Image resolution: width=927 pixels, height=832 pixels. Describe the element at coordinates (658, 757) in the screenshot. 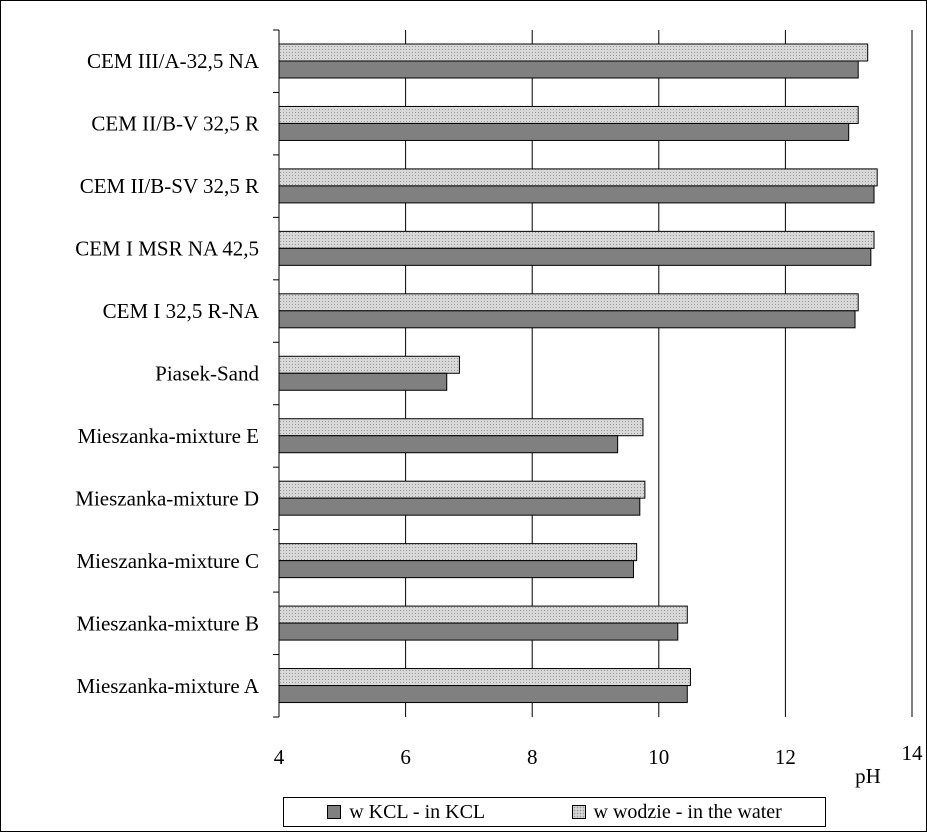

I see `x-tick-label: 10` at that location.